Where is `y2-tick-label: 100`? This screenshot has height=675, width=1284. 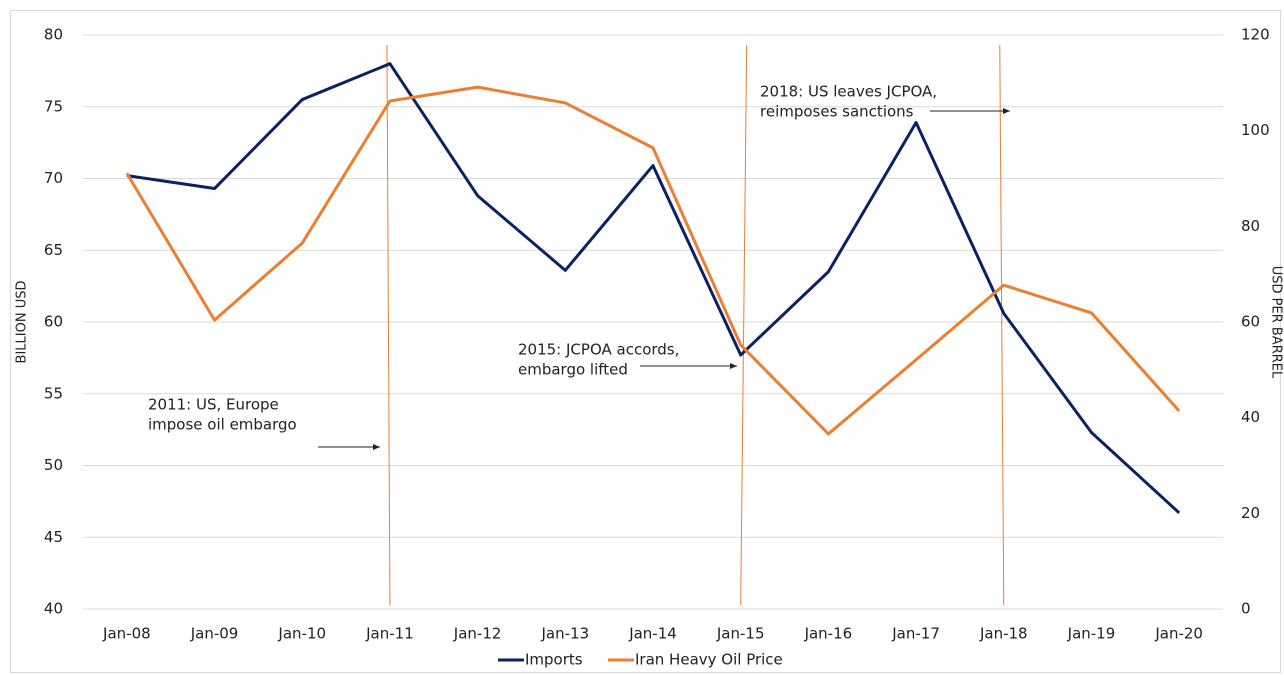 y2-tick-label: 100 is located at coordinates (1255, 130).